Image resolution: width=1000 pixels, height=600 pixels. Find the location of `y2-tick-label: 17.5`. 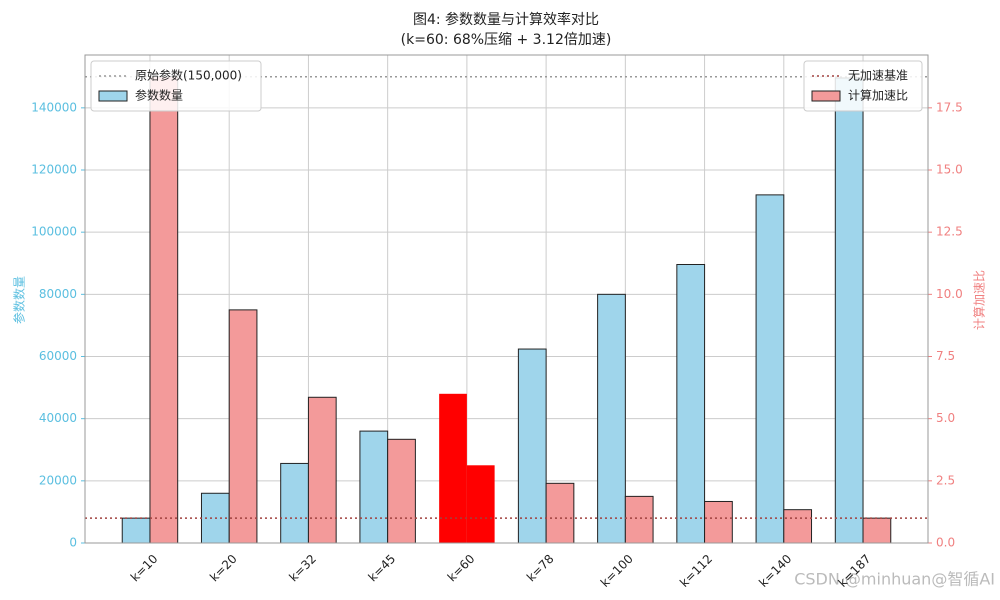

y2-tick-label: 17.5 is located at coordinates (949, 107).